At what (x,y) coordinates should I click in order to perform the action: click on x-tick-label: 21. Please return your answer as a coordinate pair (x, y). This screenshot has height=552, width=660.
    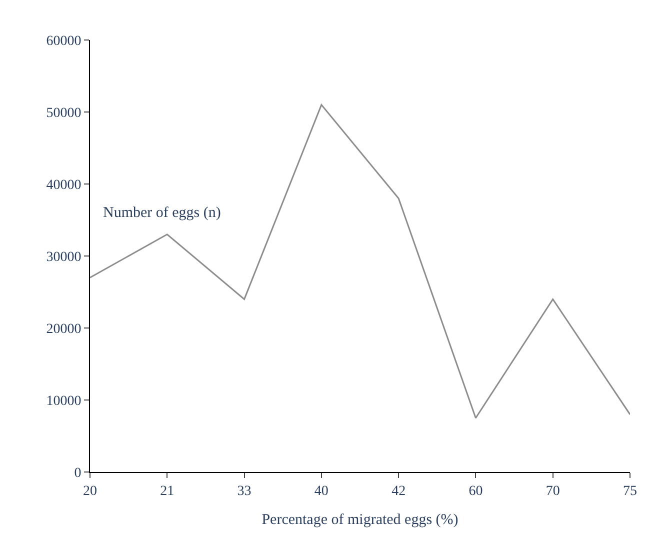
    Looking at the image, I should click on (167, 491).